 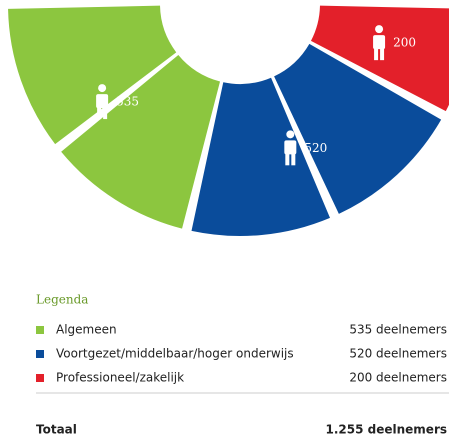 What do you see at coordinates (86, 330) in the screenshot?
I see `legend-label: Algemeen` at bounding box center [86, 330].